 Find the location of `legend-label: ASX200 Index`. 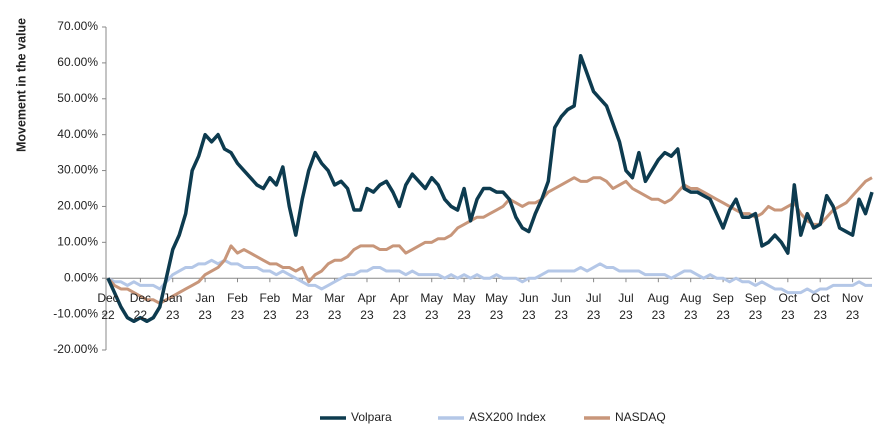

legend-label: ASX200 Index is located at coordinates (507, 417).